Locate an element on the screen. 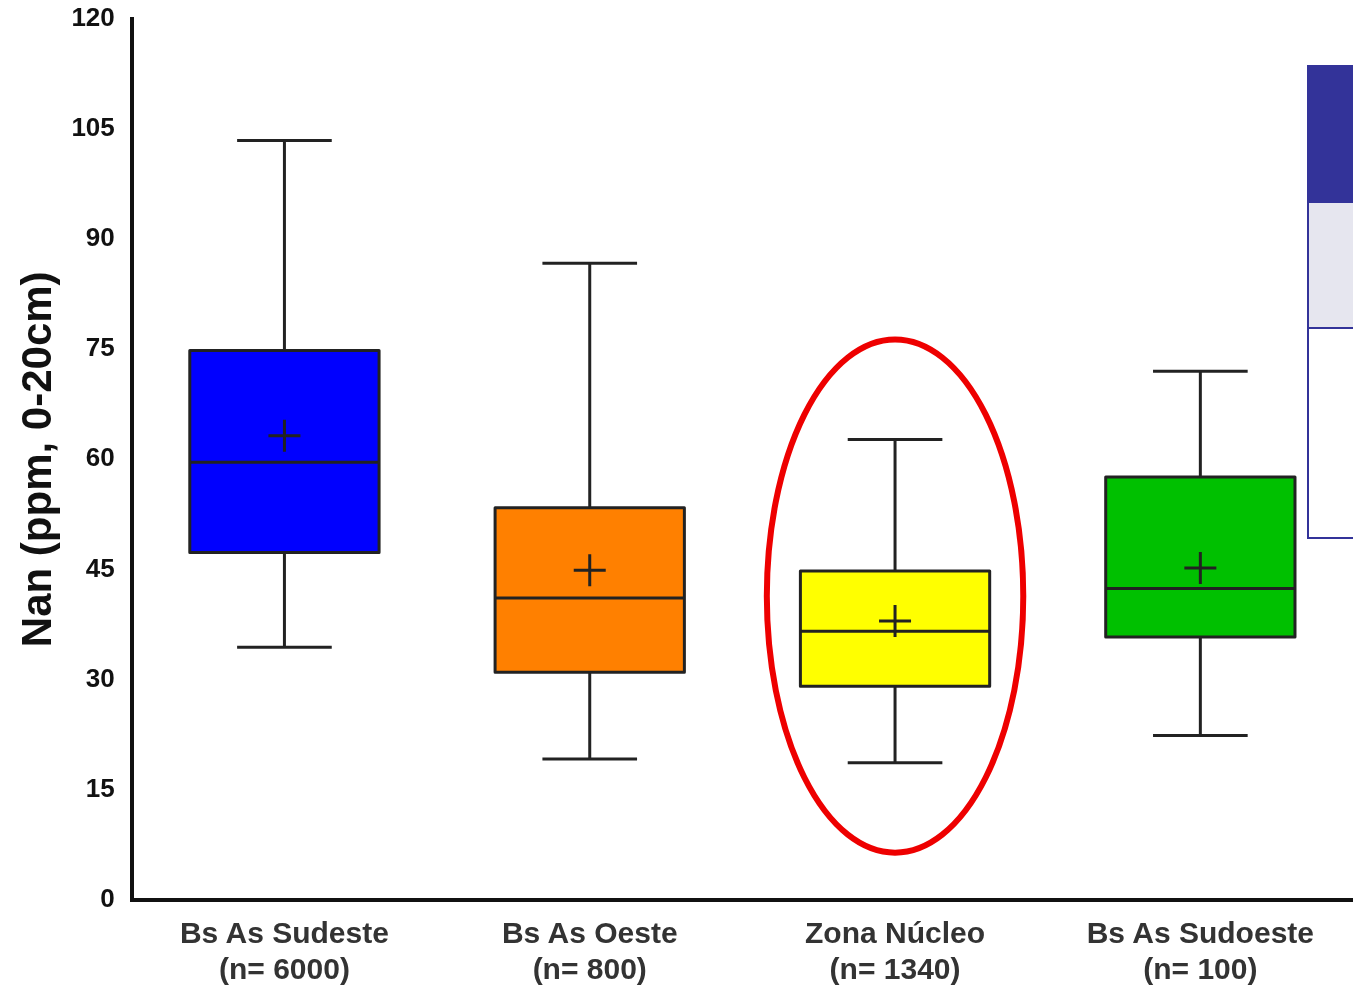 The height and width of the screenshot is (1002, 1353). y-tick-label: 45 is located at coordinates (100, 567).